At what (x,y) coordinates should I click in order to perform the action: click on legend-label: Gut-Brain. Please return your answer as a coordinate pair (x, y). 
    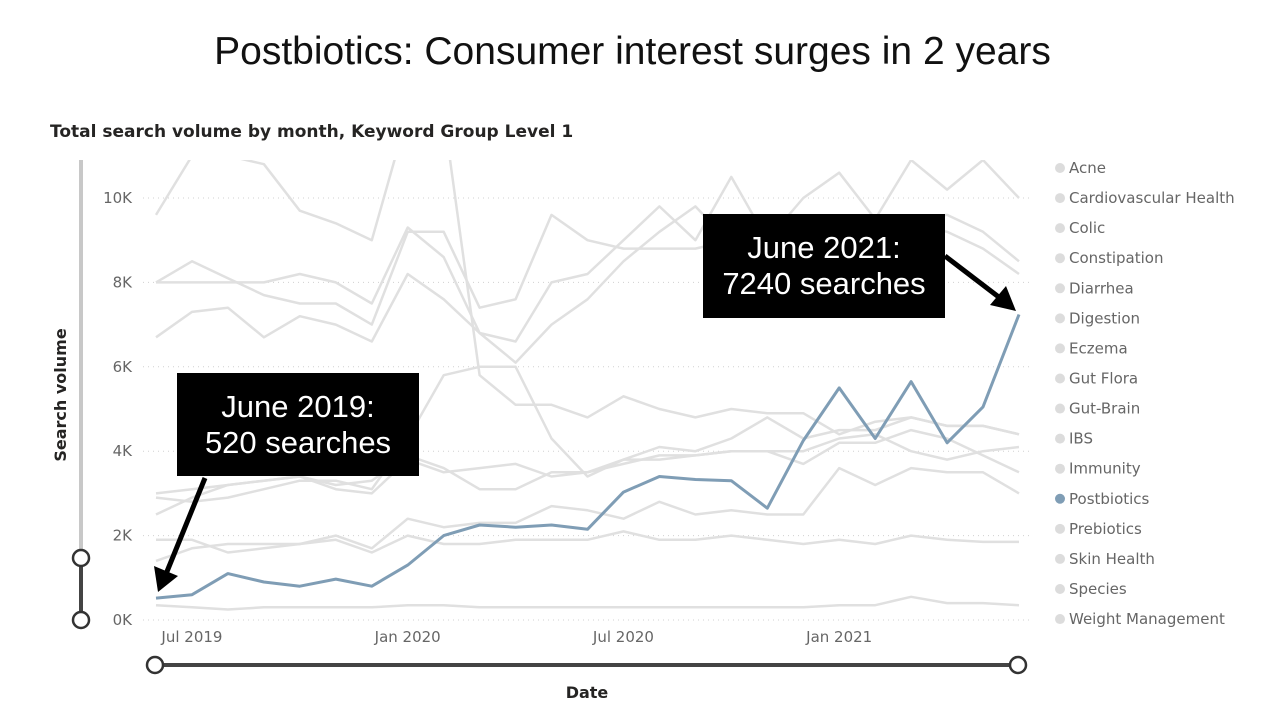
    Looking at the image, I should click on (1104, 409).